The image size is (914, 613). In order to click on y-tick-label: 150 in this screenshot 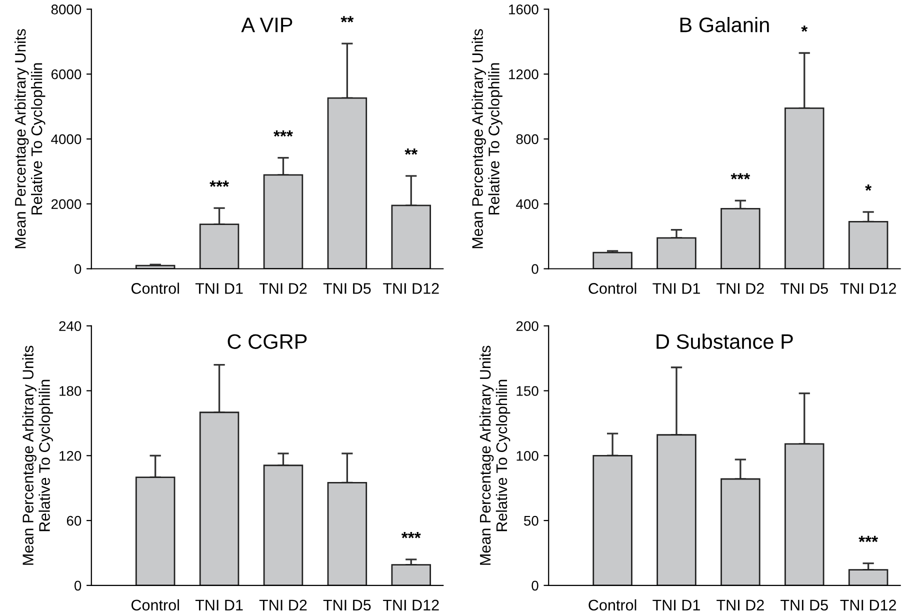, I will do `click(527, 391)`.